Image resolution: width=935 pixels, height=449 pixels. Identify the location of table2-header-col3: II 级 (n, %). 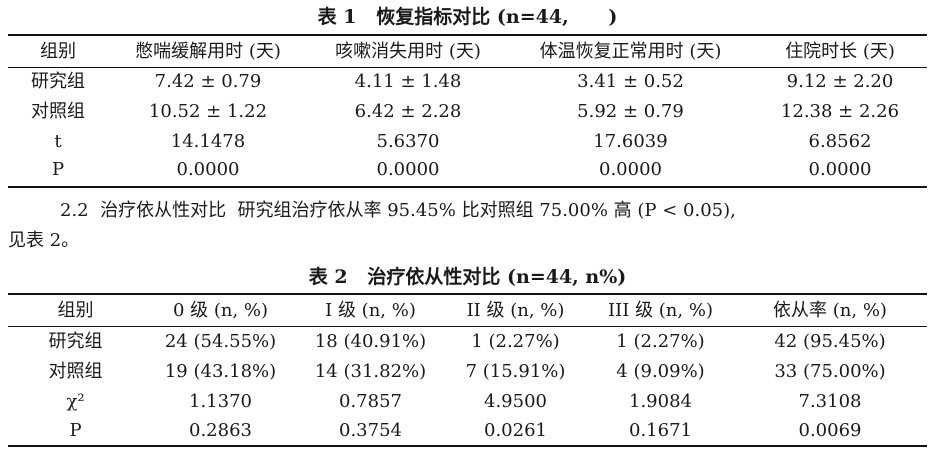
(515, 310).